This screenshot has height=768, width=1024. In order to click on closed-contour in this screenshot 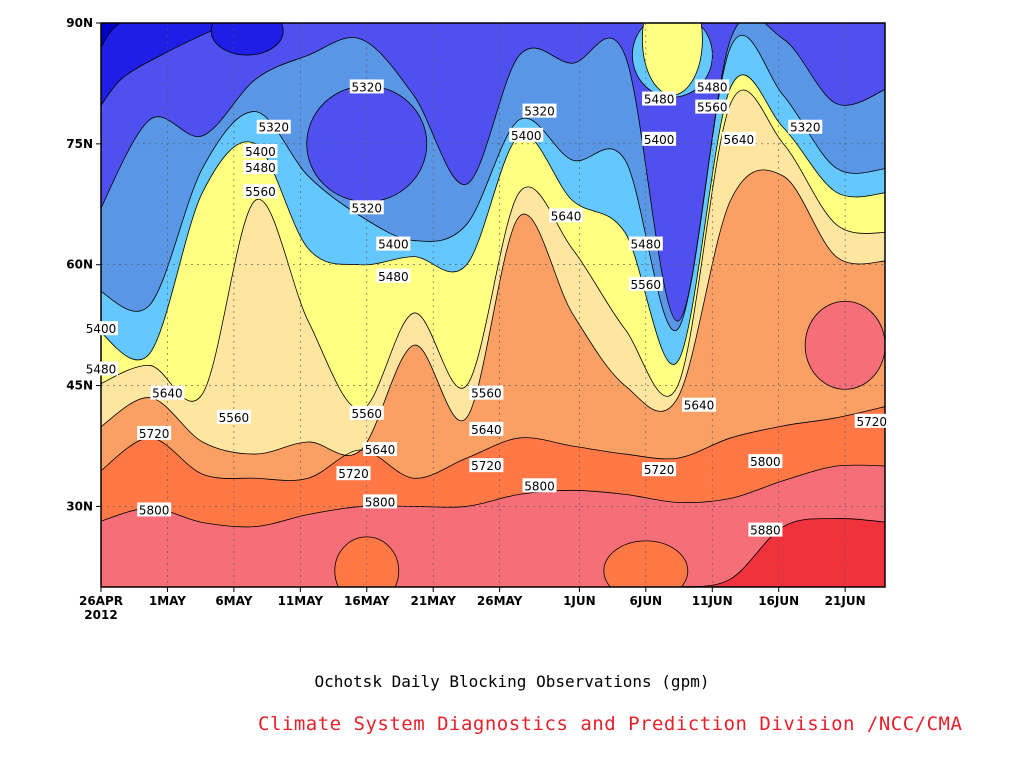, I will do `click(844, 345)`.